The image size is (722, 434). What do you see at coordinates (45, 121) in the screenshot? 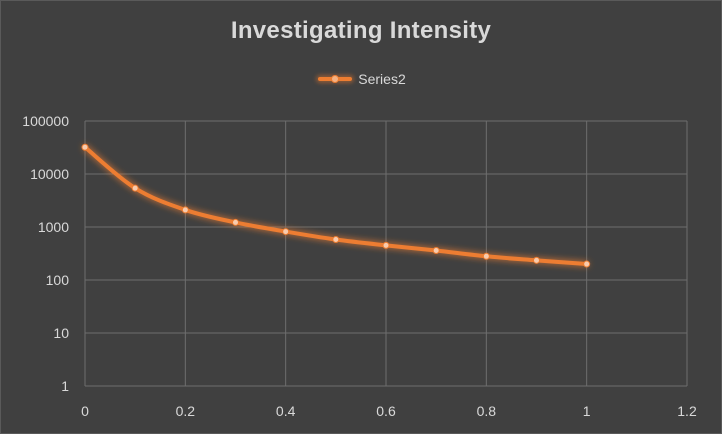
I see `y-tick-label: 100000` at bounding box center [45, 121].